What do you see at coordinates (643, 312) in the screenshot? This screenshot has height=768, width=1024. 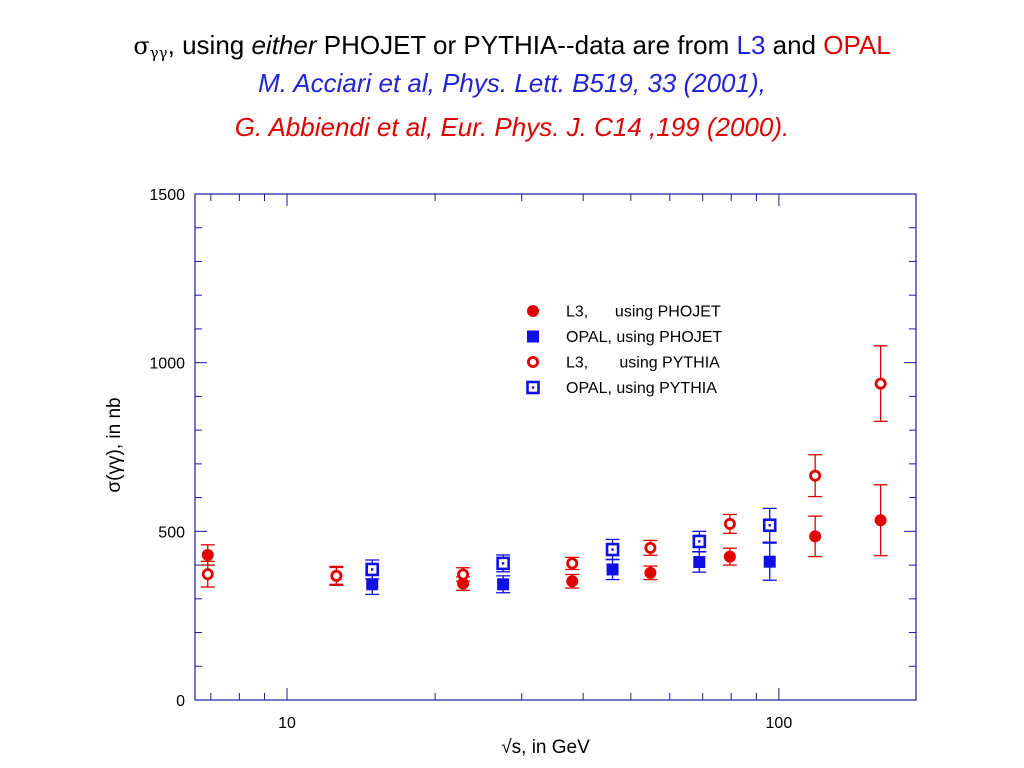 I see `legend-label: L3, using PHOJET` at bounding box center [643, 312].